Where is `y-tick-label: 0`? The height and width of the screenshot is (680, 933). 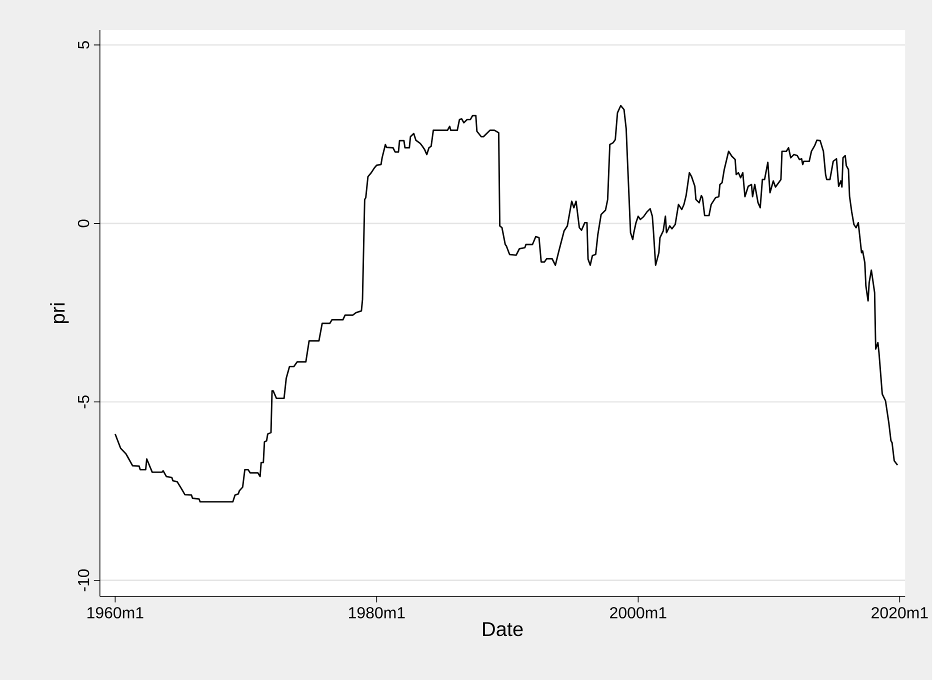
y-tick-label: 0 is located at coordinates (84, 223).